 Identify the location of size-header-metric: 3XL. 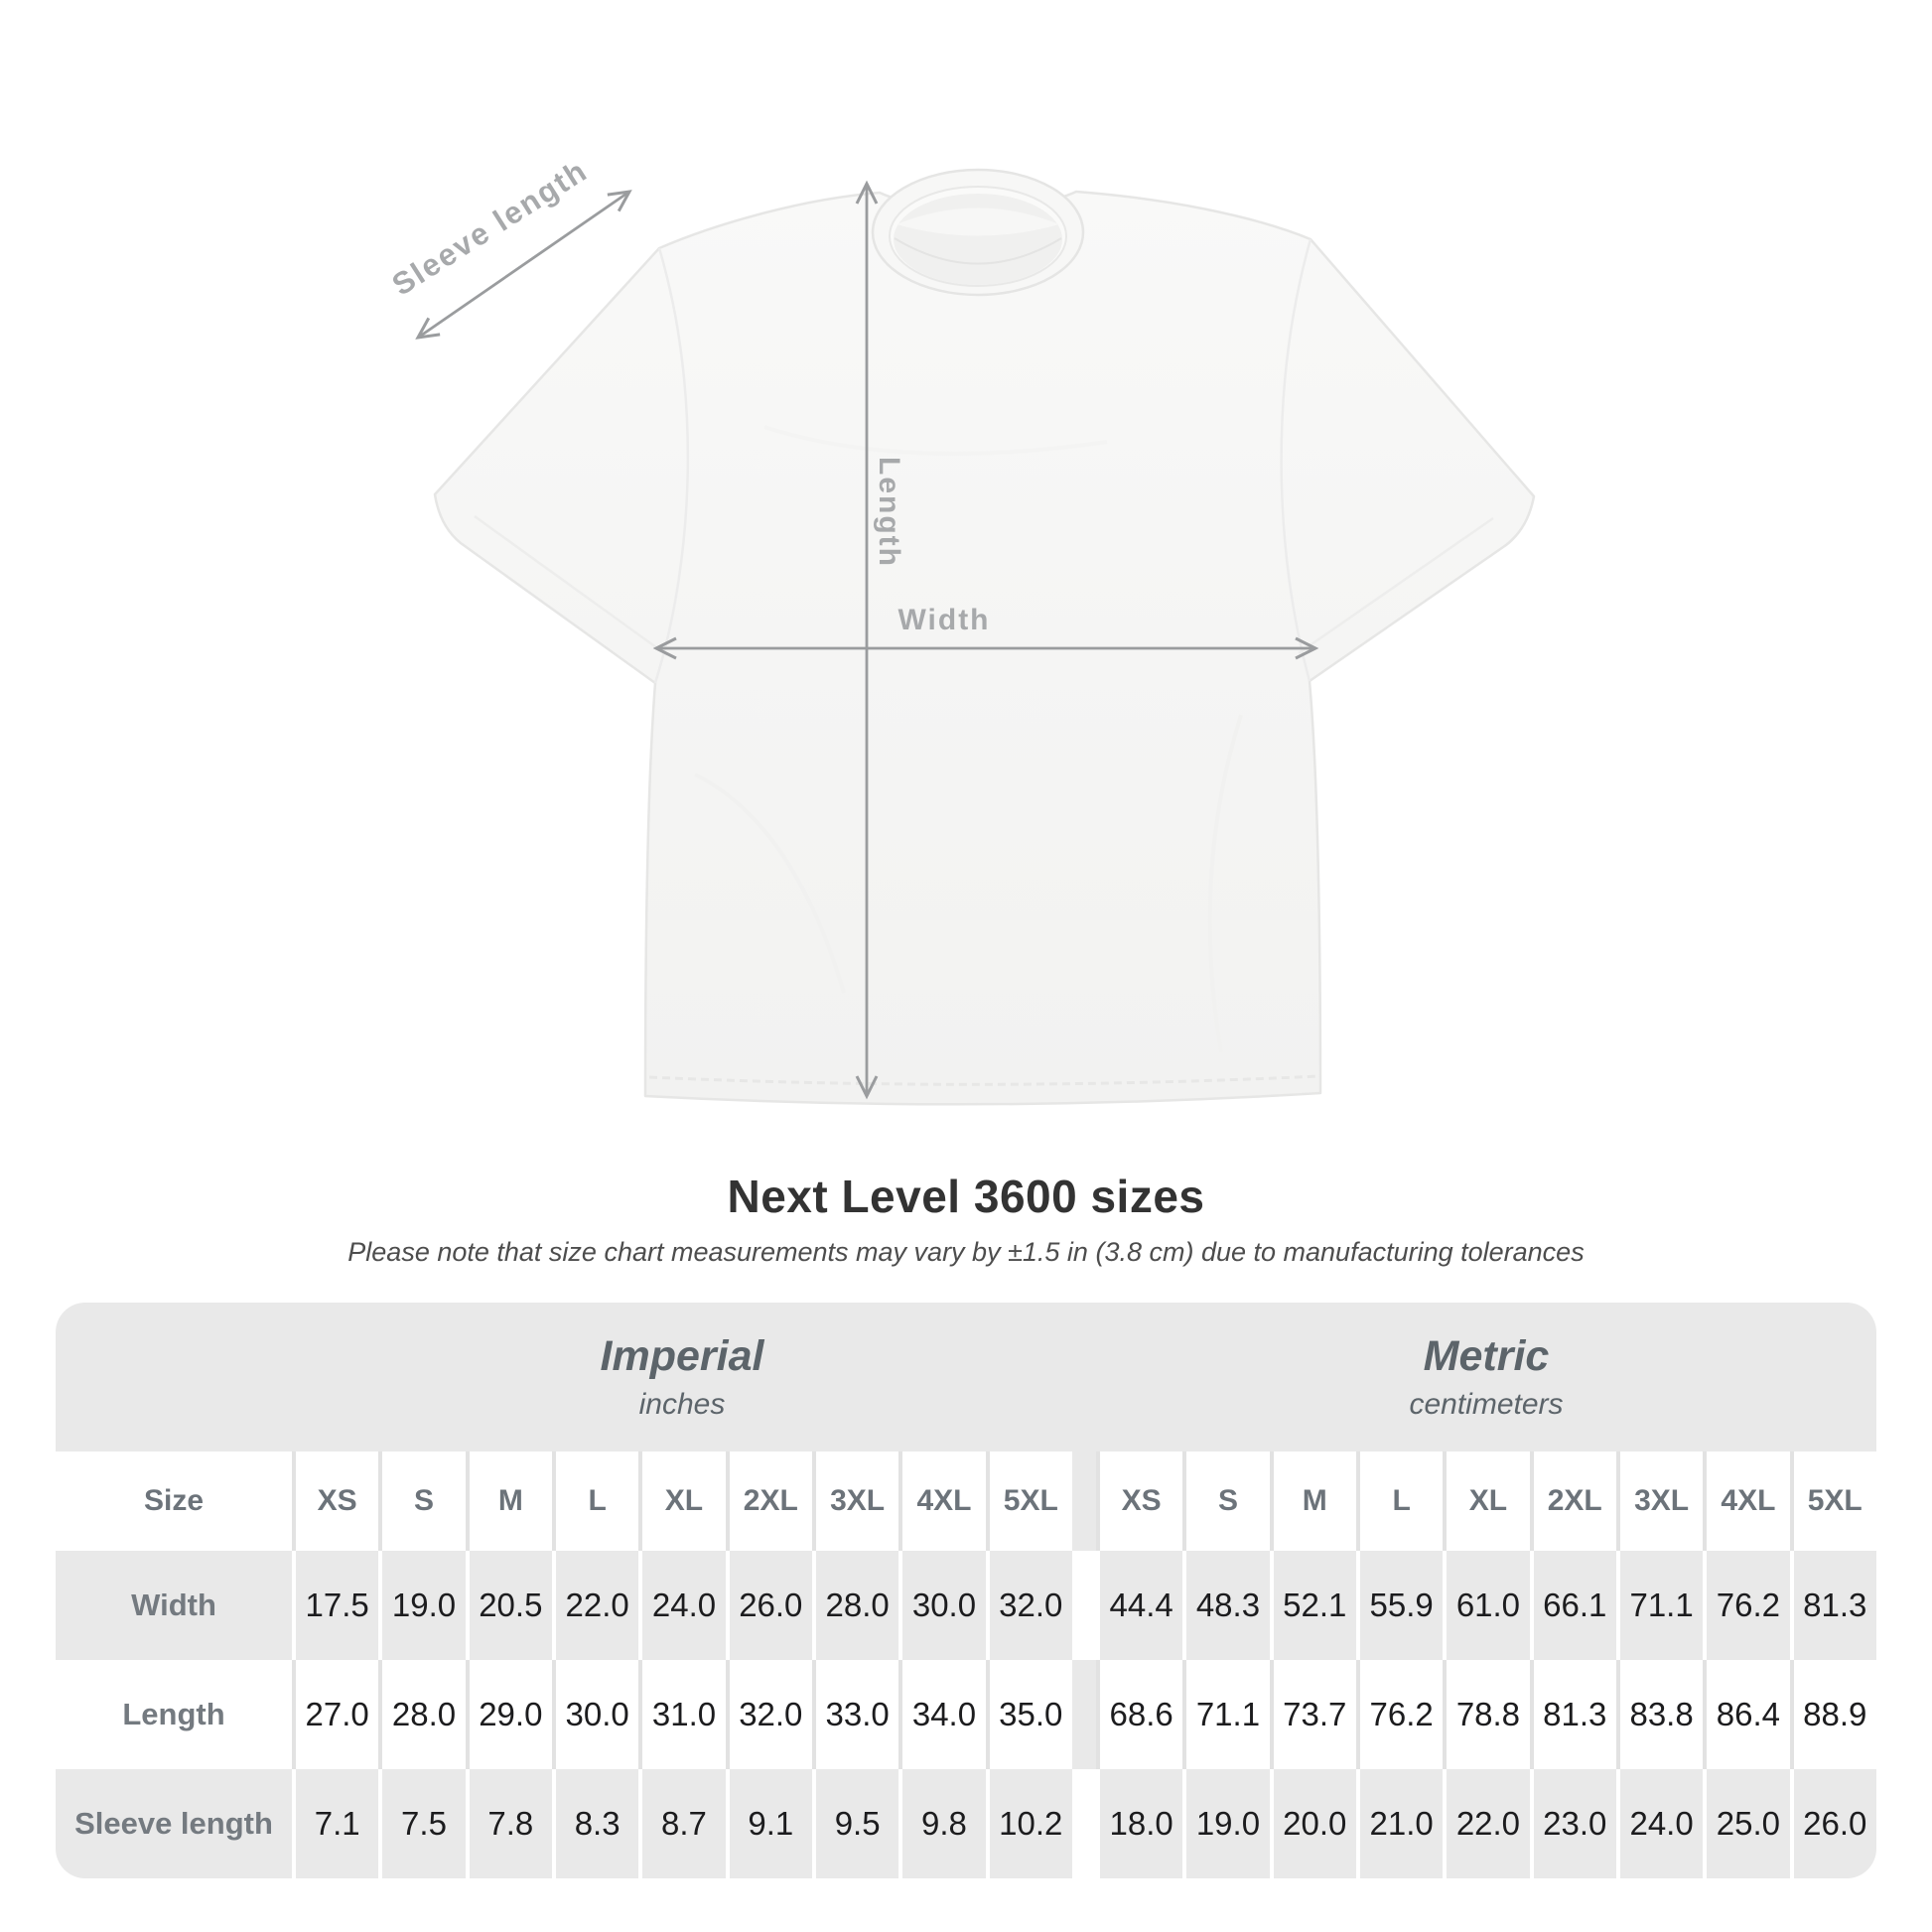
(1659, 1501).